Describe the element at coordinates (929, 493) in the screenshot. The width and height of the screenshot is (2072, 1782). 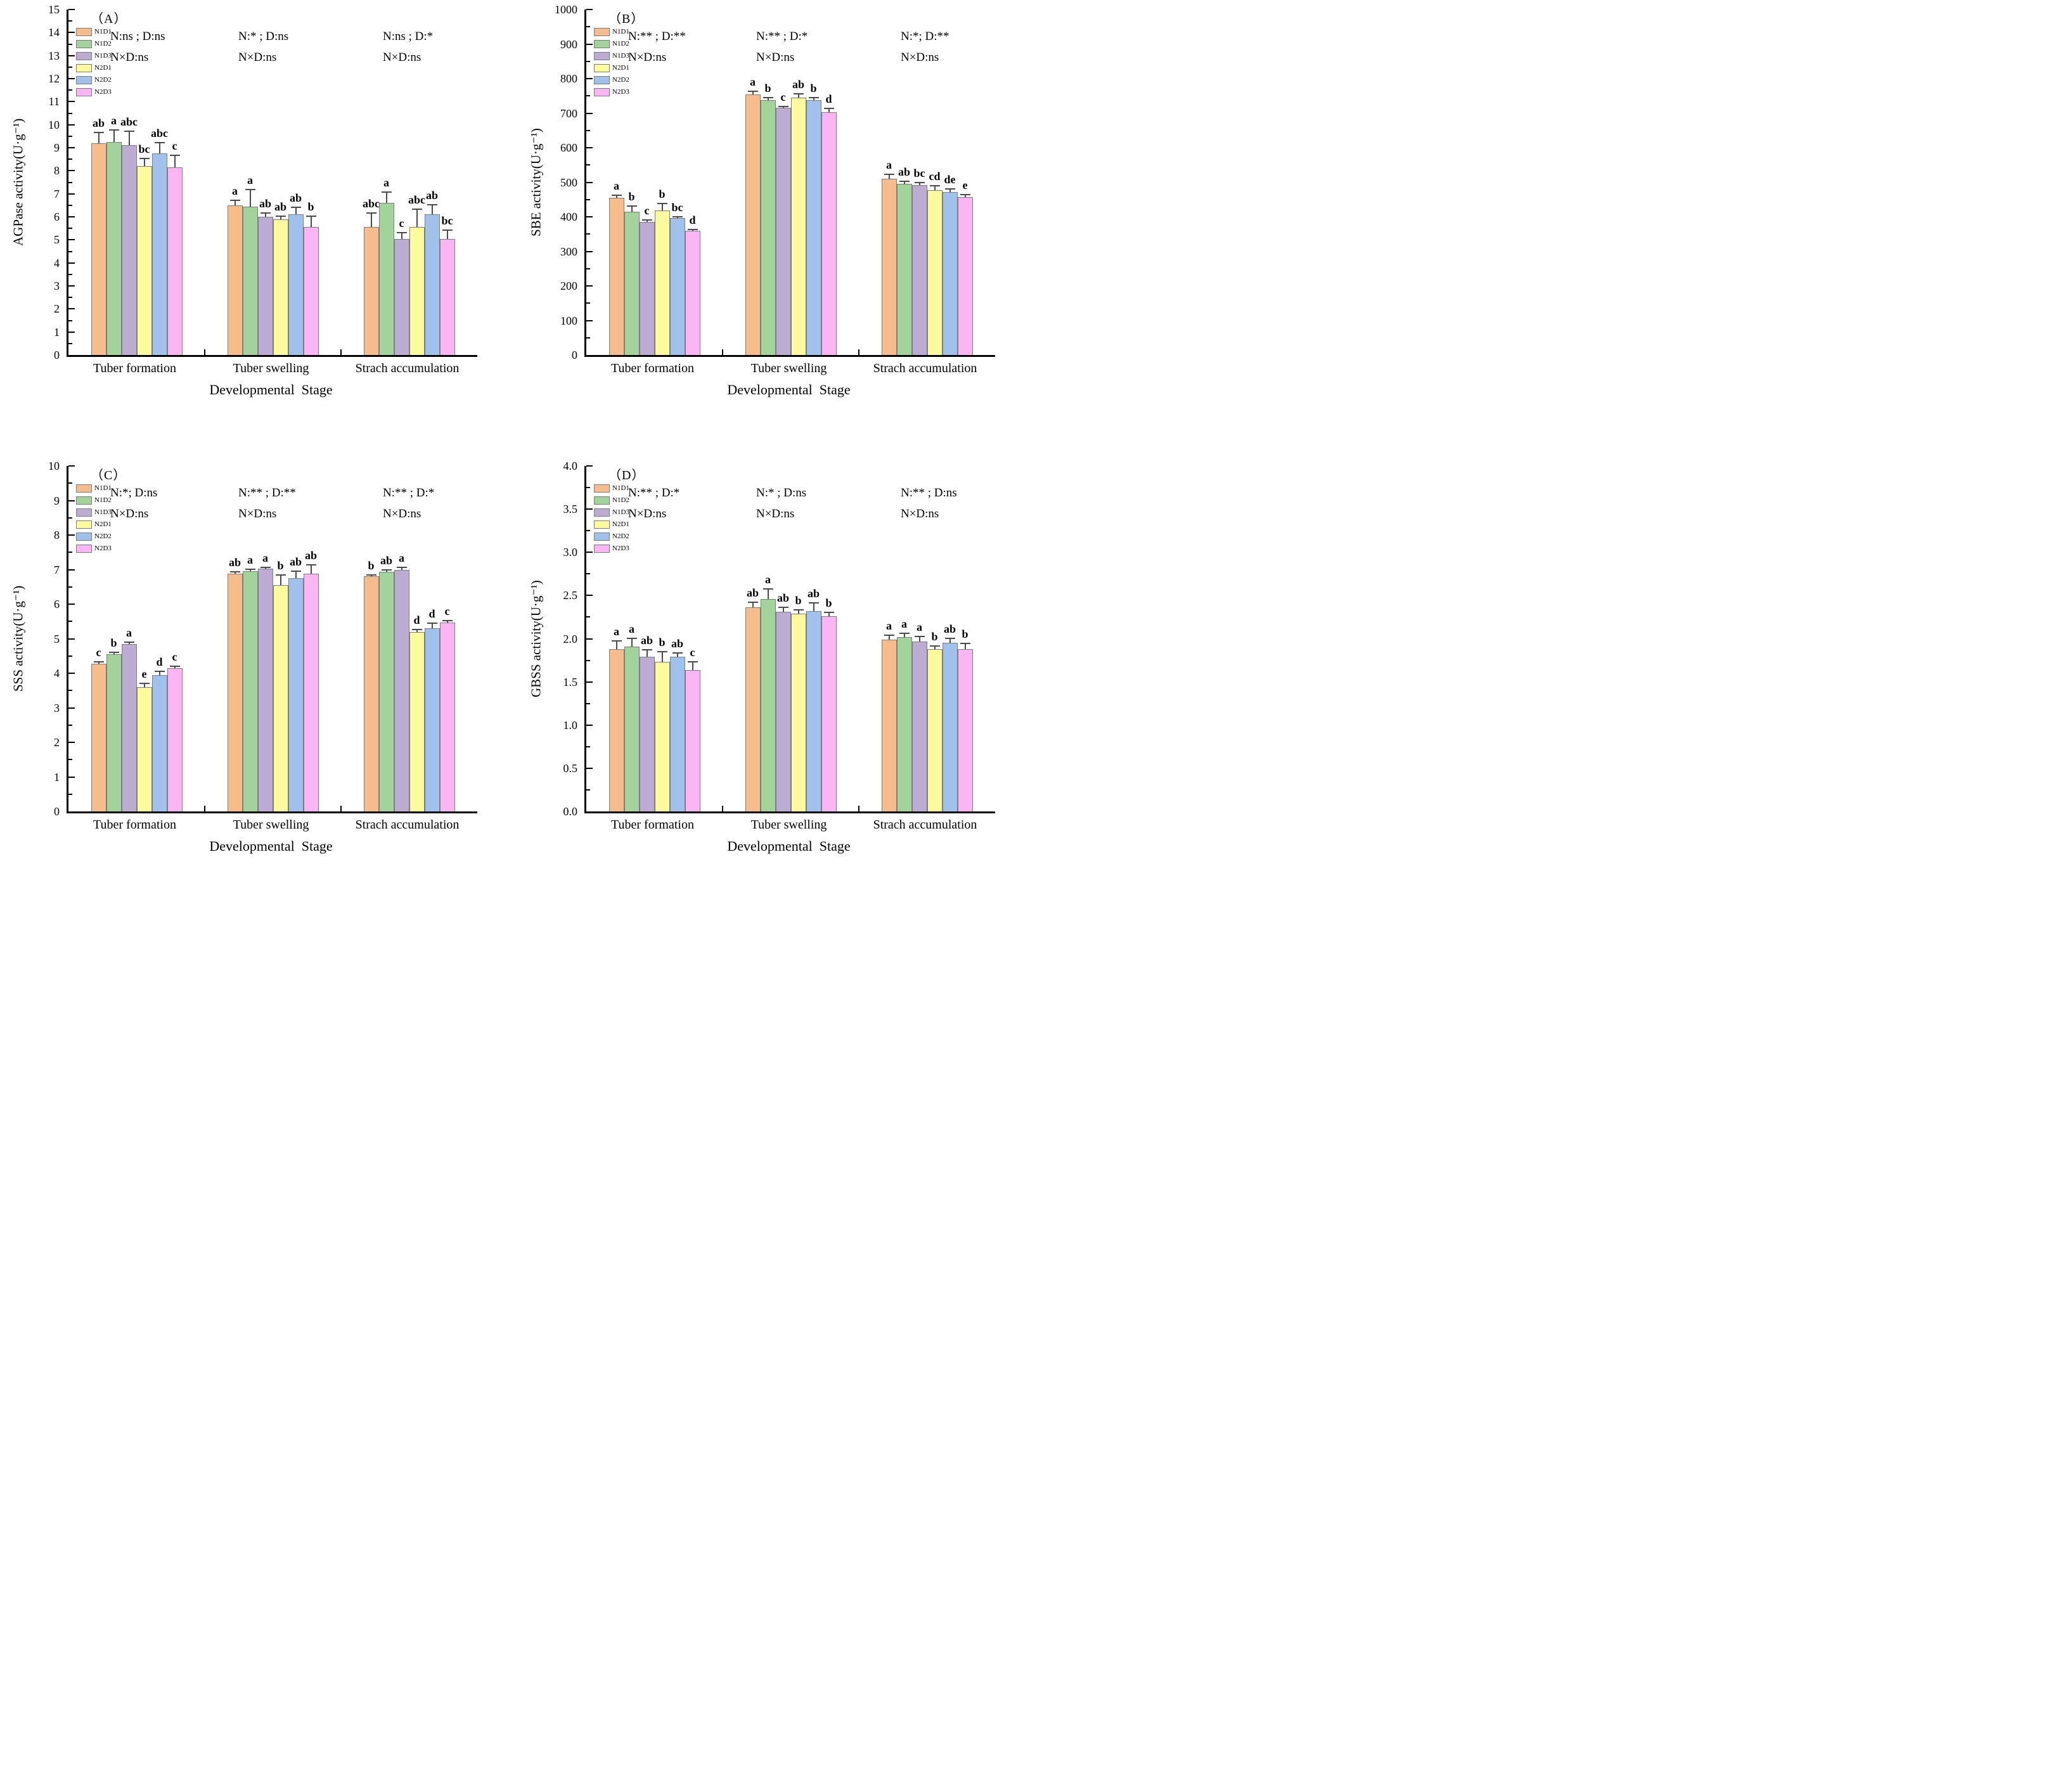
I see `significance-line-1: N:** ; D:ns` at that location.